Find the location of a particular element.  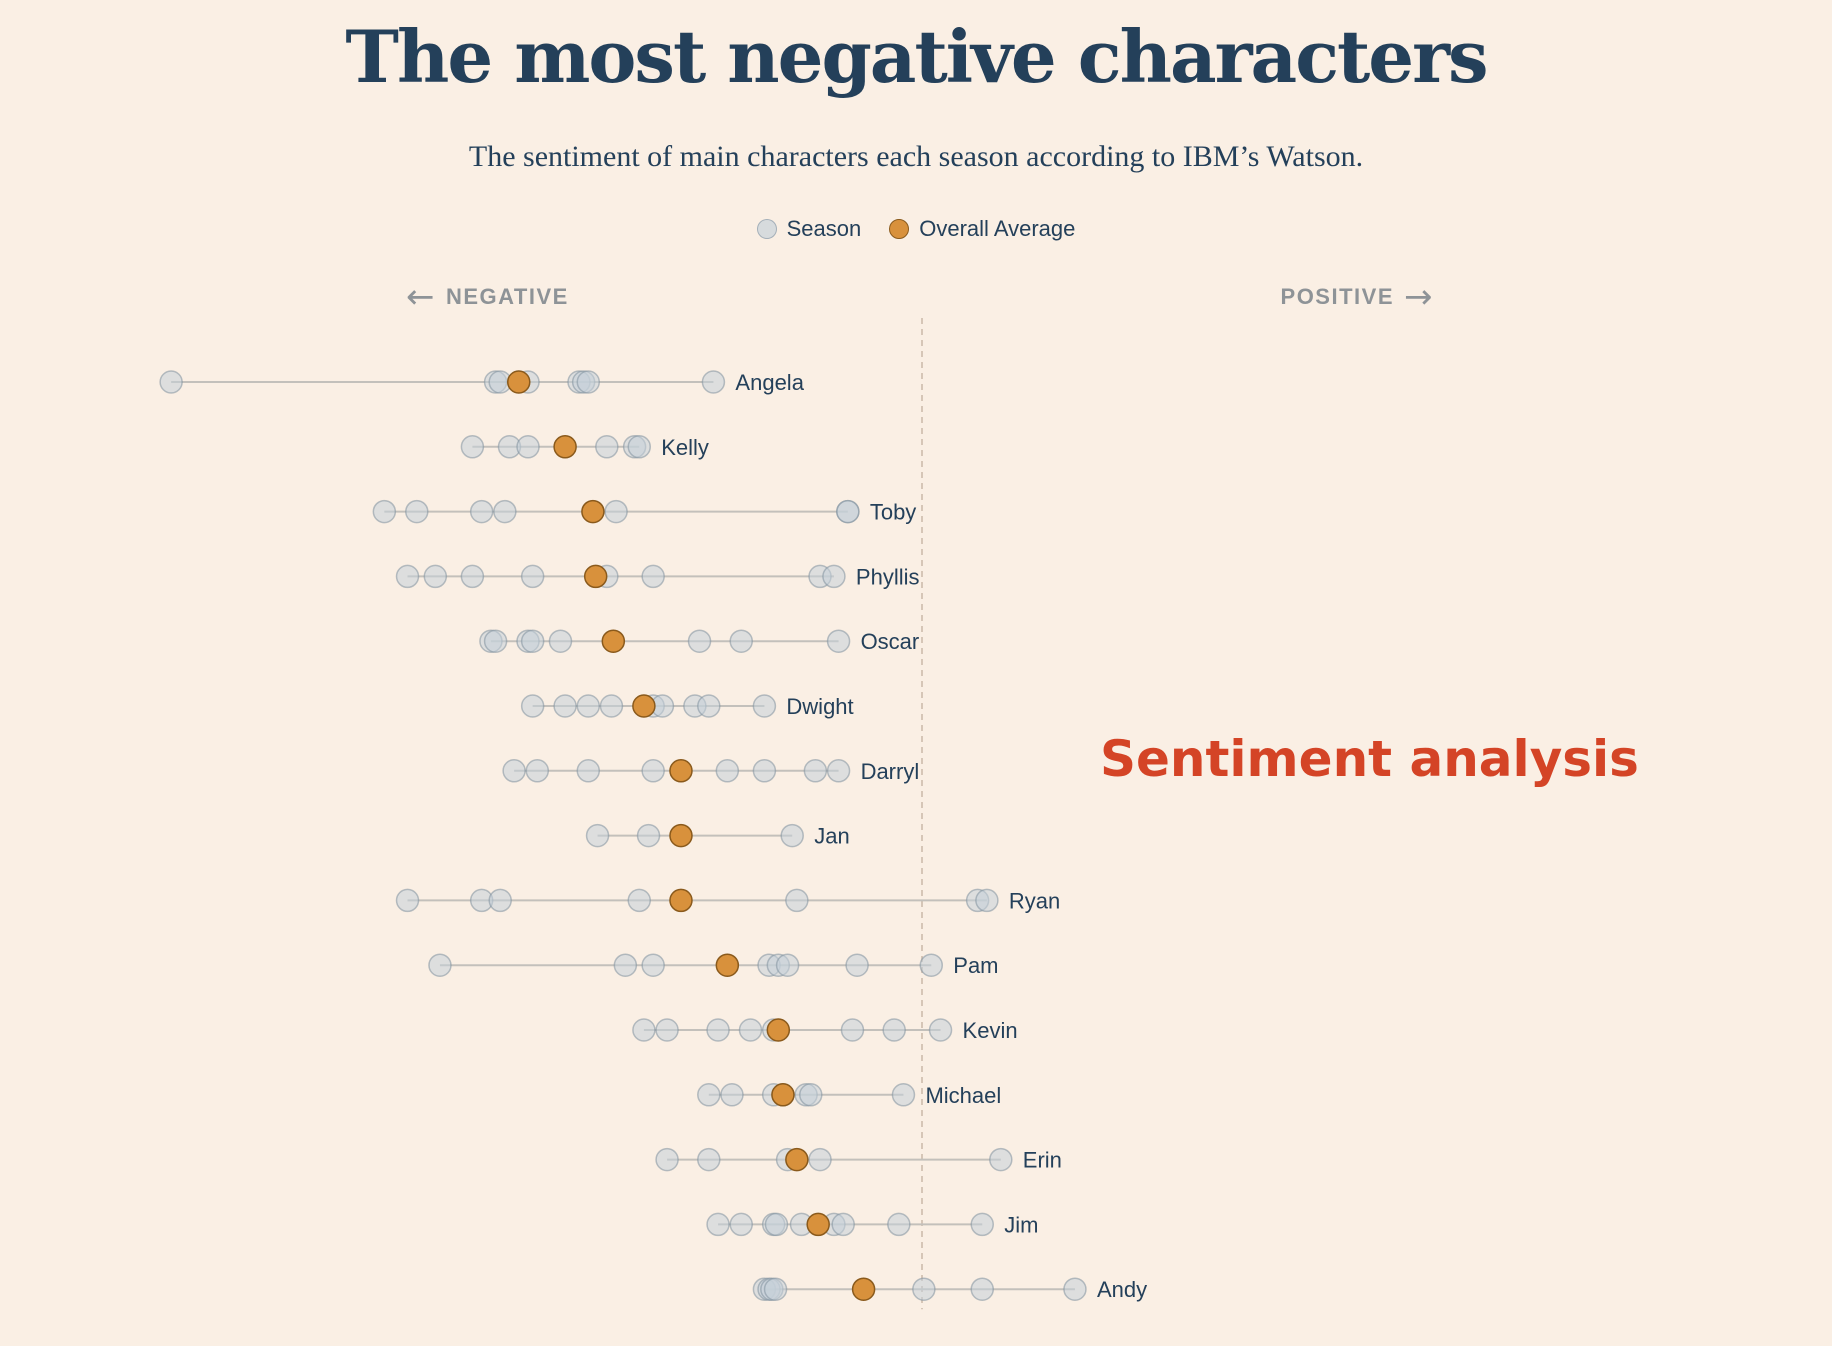

character-label: Dwight is located at coordinates (819, 706).